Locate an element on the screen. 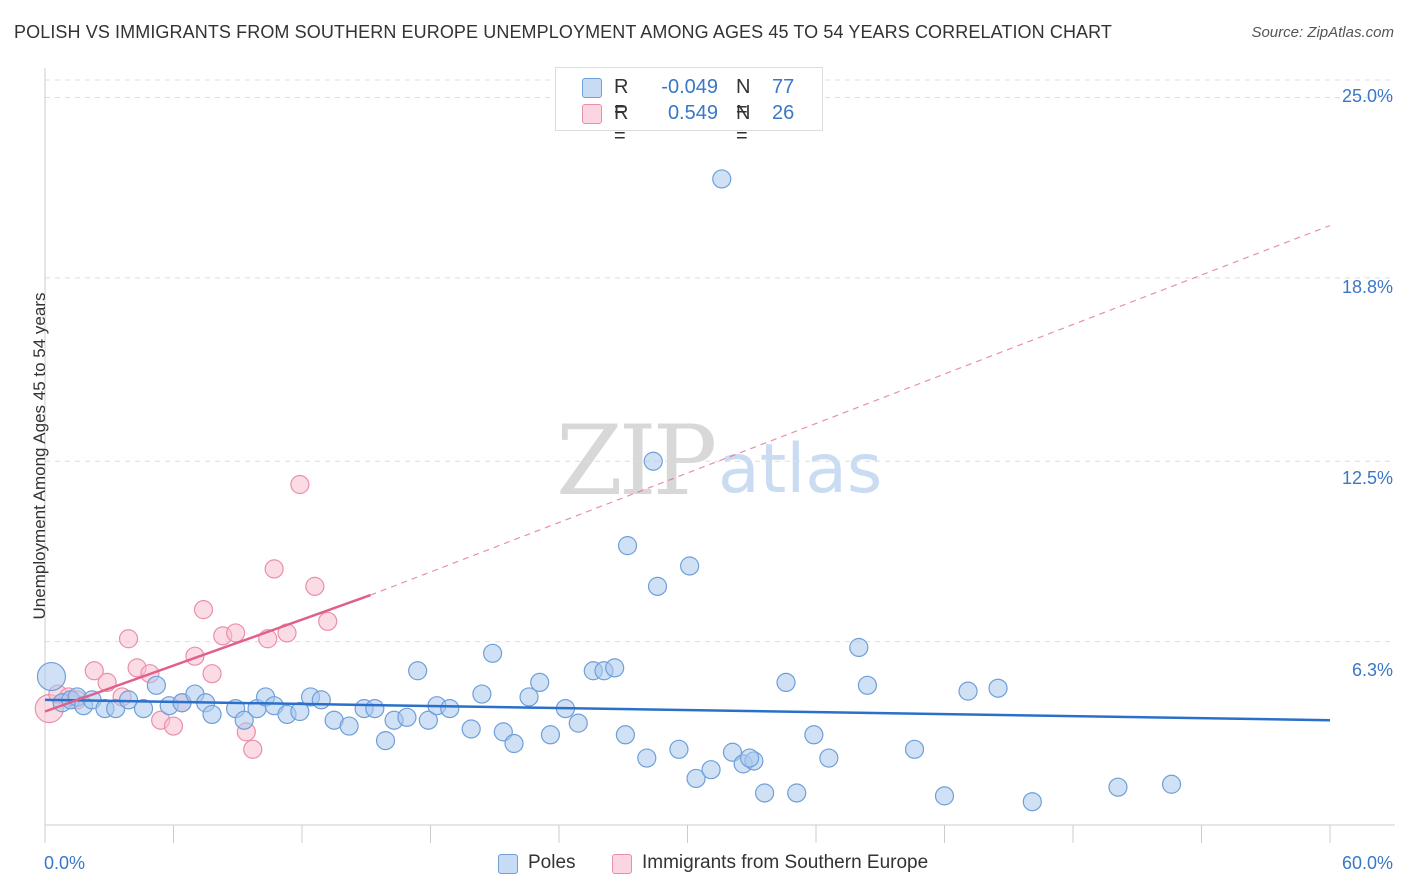 This screenshot has height=892, width=1406. legend-swatch-blue is located at coordinates (592, 88).